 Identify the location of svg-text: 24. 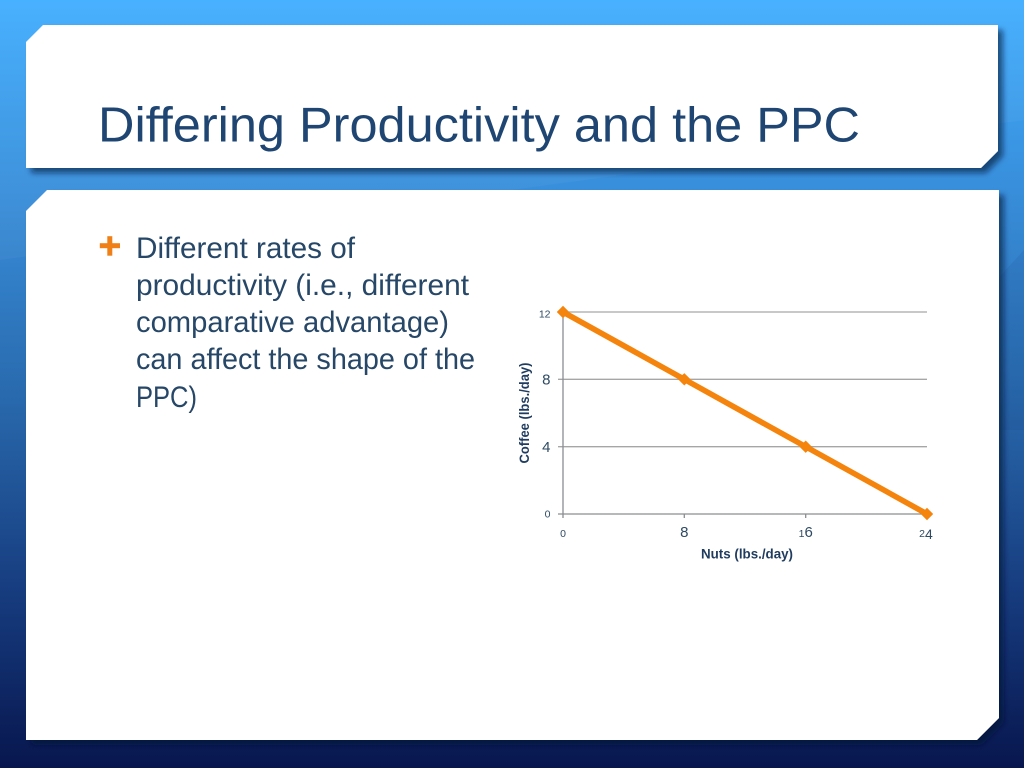
(926, 534).